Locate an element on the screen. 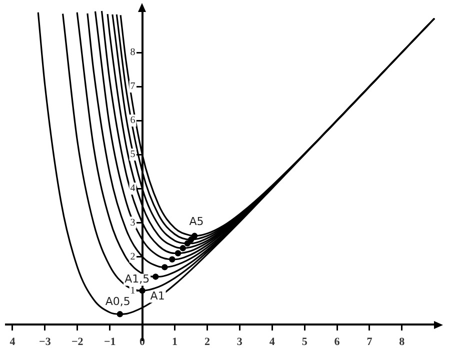 The width and height of the screenshot is (450, 348). x-tick-label: 5 is located at coordinates (305, 342).